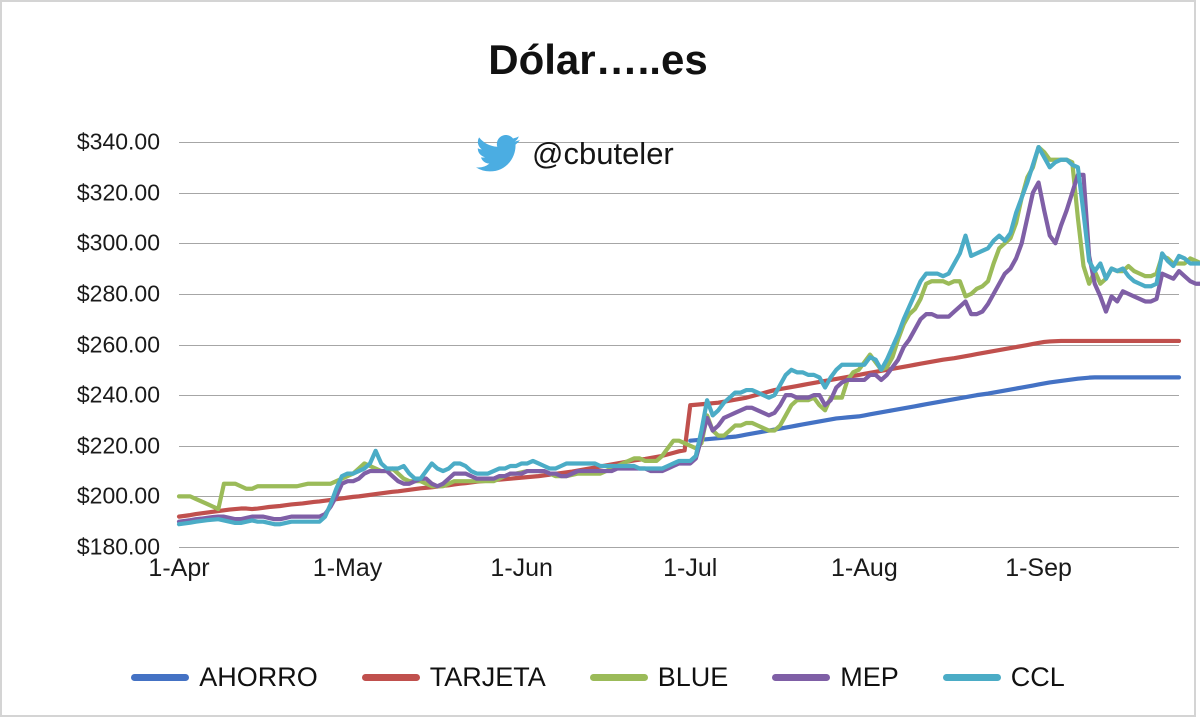  What do you see at coordinates (118, 141) in the screenshot?
I see `y-axis-tick-label: $340.00` at bounding box center [118, 141].